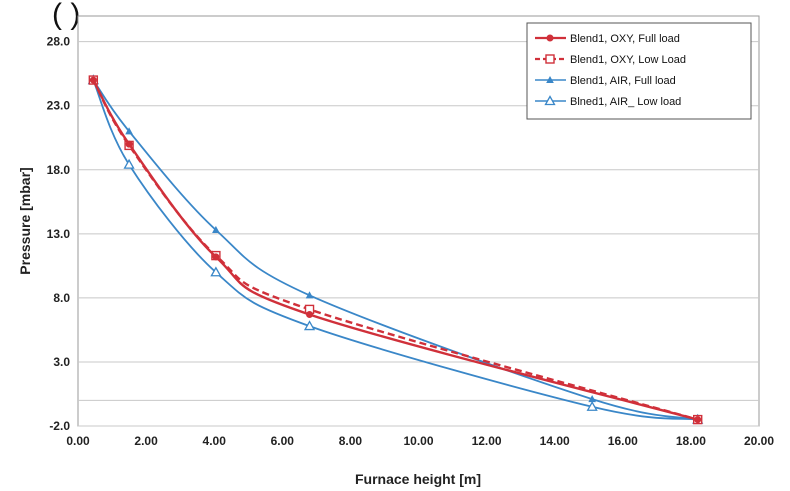 This screenshot has height=491, width=790. I want to click on x-tick-label: 0.00, so click(78, 441).